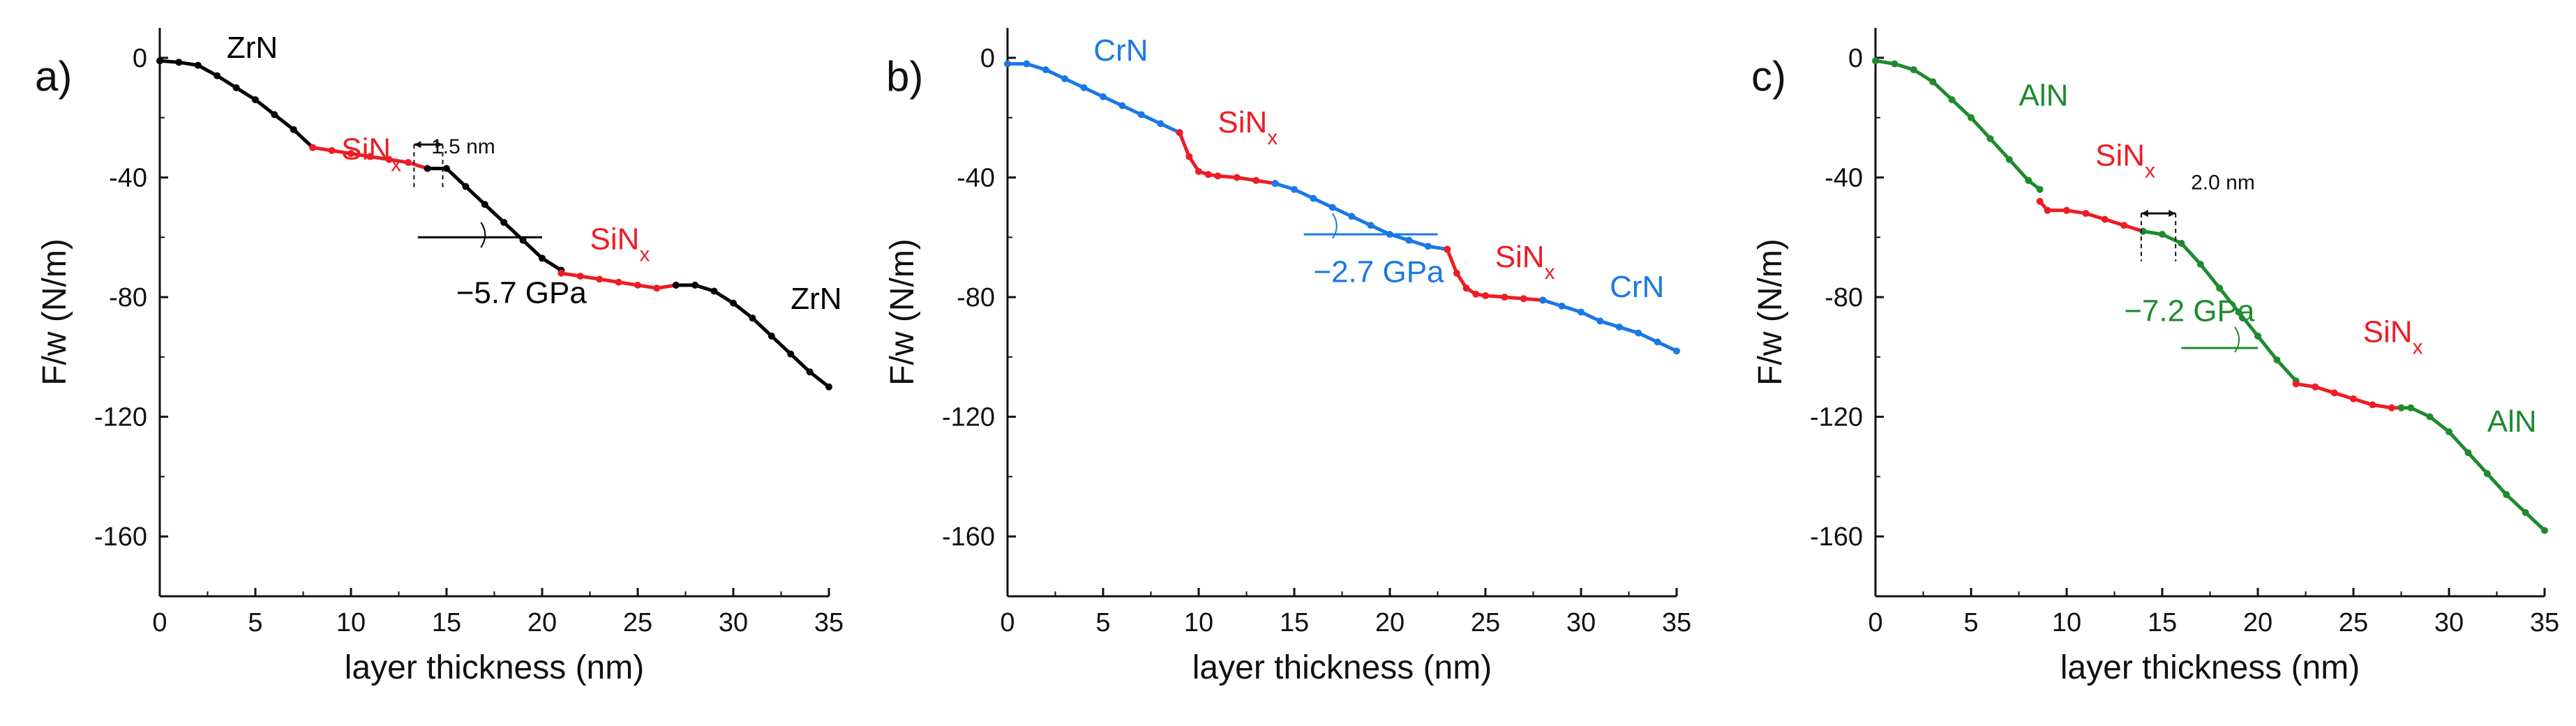  What do you see at coordinates (1390, 622) in the screenshot?
I see `x-tick-label: 20` at bounding box center [1390, 622].